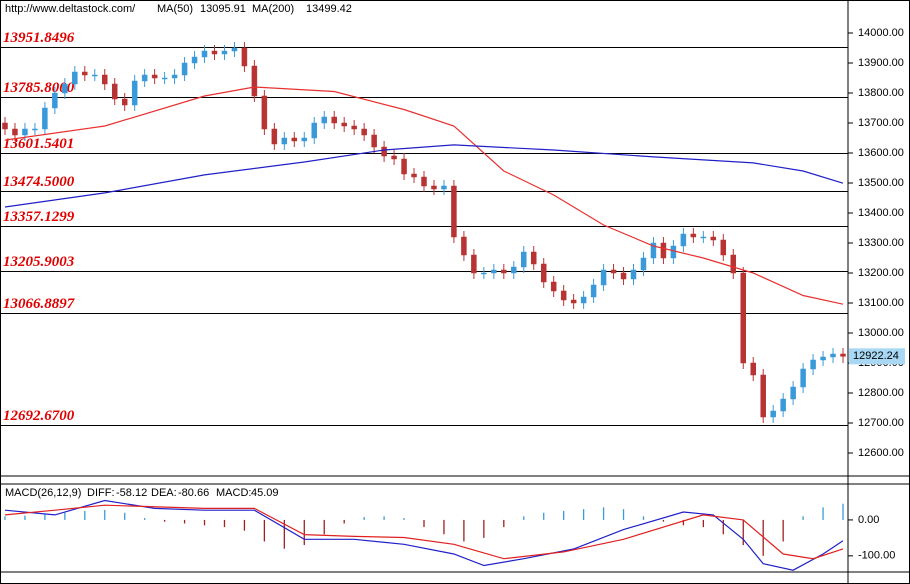 Image resolution: width=910 pixels, height=584 pixels. What do you see at coordinates (881, 243) in the screenshot?
I see `y-tick-label: 13300.00` at bounding box center [881, 243].